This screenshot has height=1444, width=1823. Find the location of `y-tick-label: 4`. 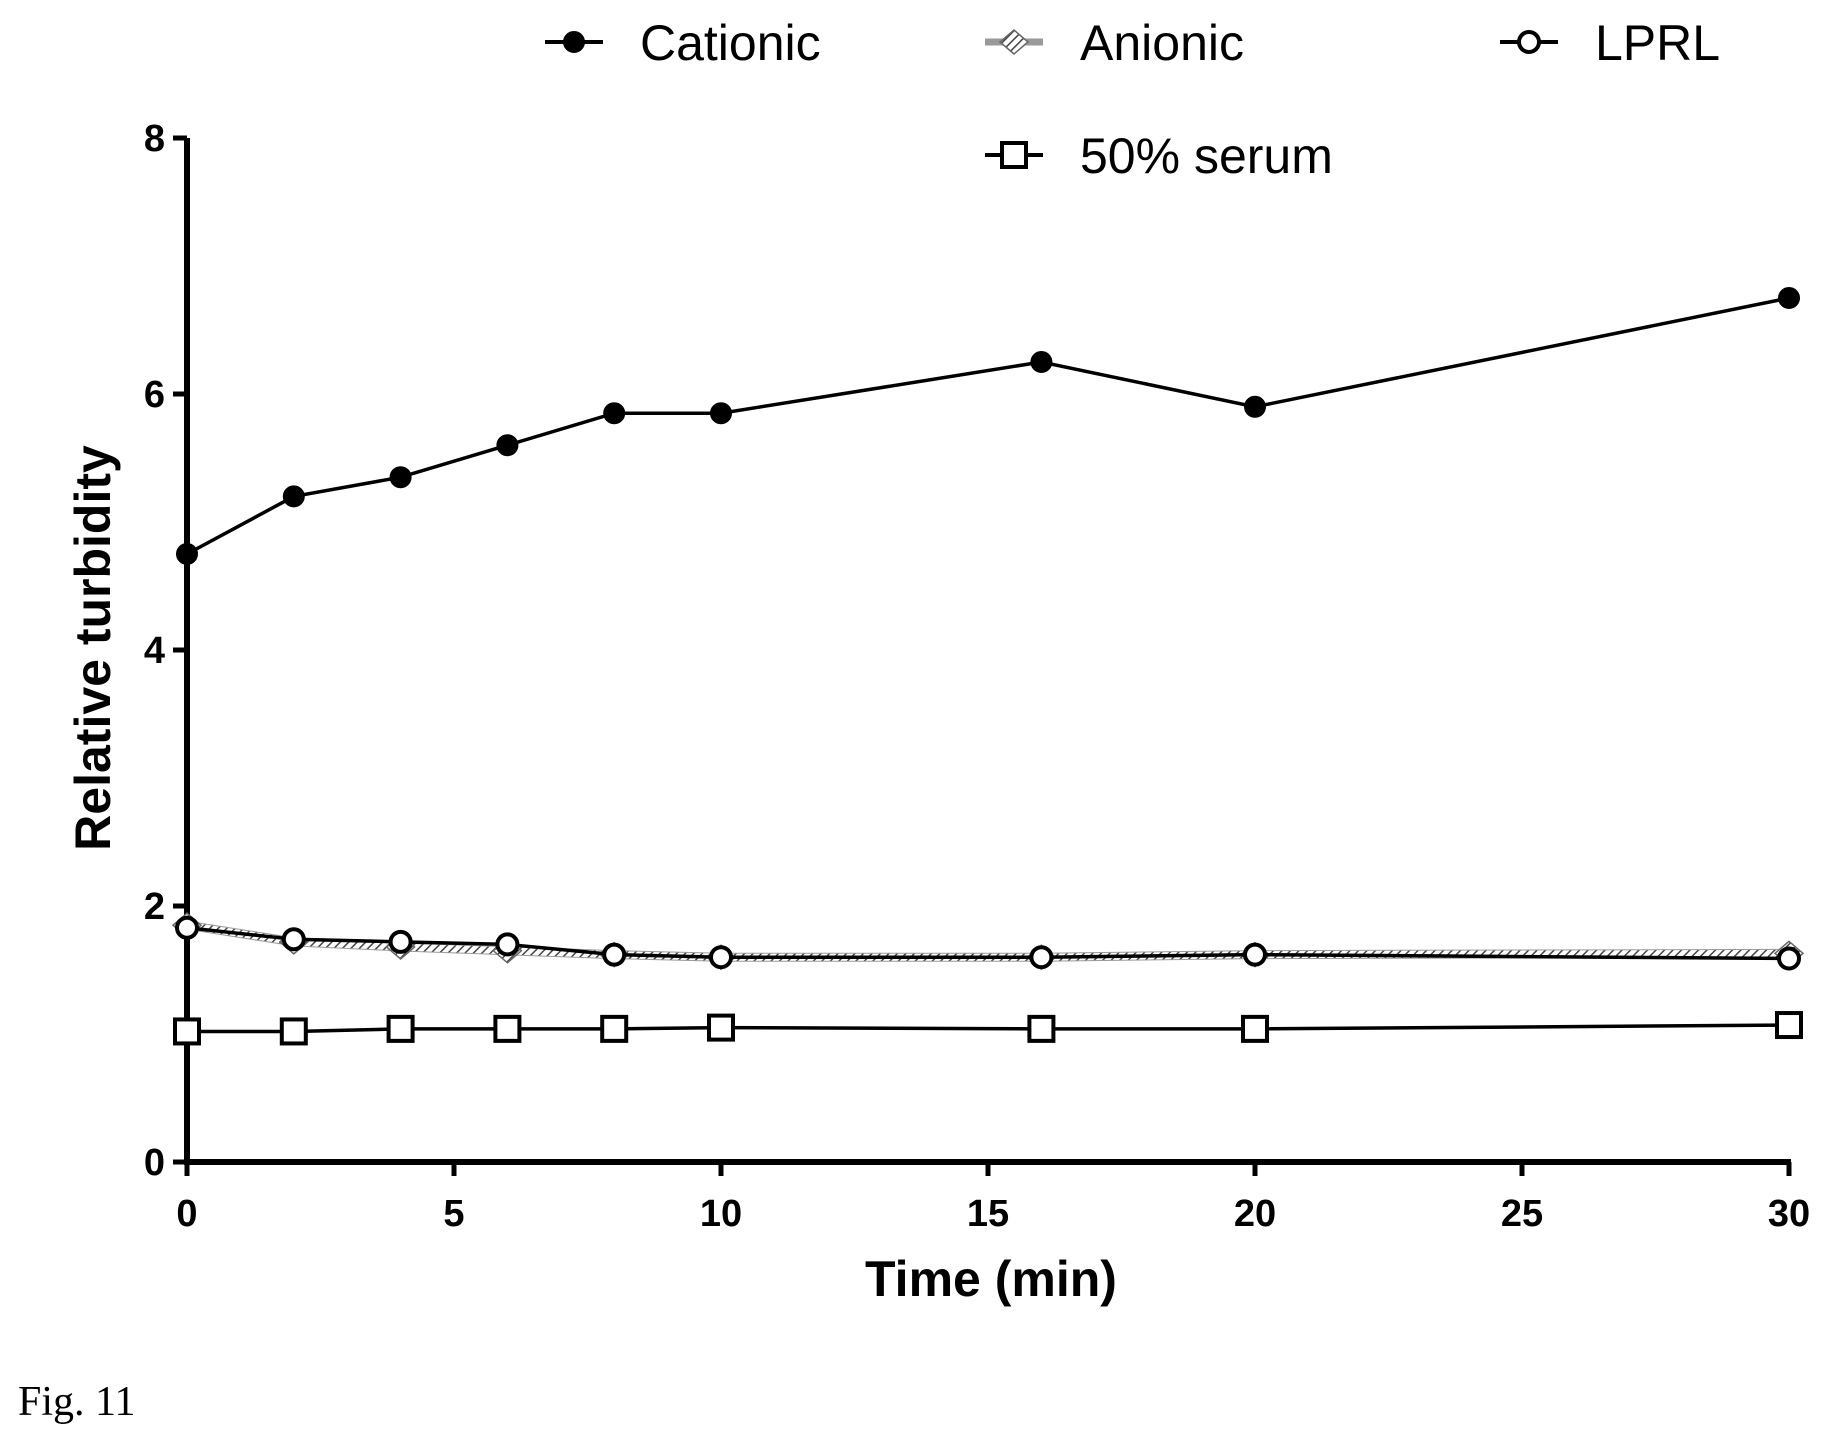

y-tick-label: 4 is located at coordinates (154, 651).